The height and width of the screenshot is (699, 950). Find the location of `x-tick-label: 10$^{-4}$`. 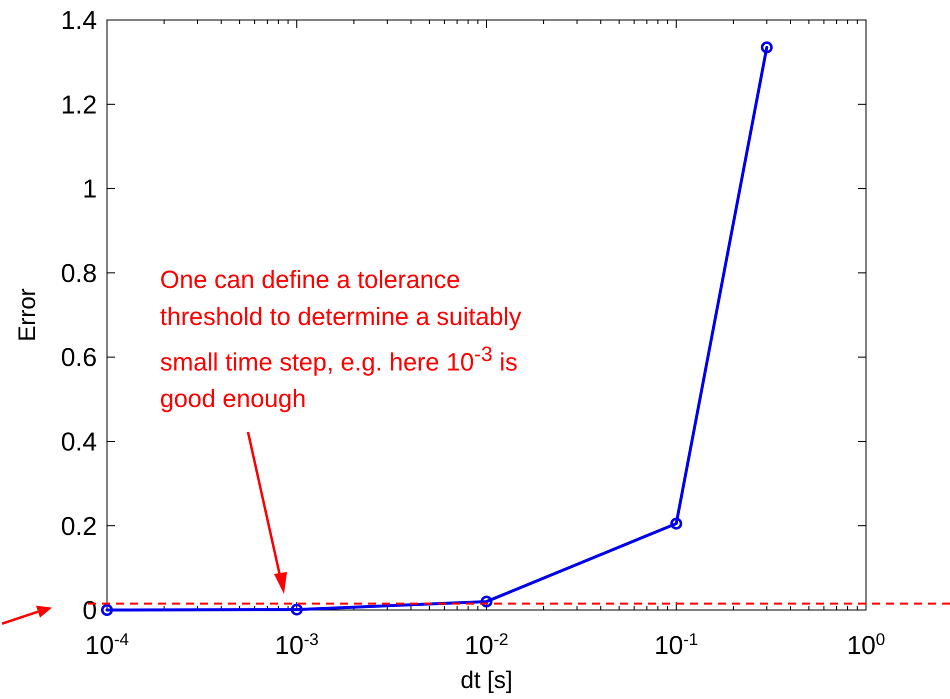

x-tick-label: 10$^{-4}$ is located at coordinates (107, 645).